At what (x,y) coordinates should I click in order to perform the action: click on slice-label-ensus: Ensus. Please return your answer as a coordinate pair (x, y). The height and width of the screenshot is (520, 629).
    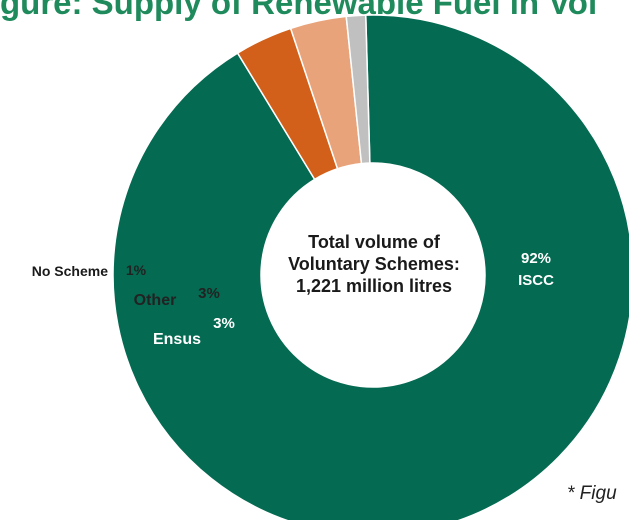
    Looking at the image, I should click on (177, 339).